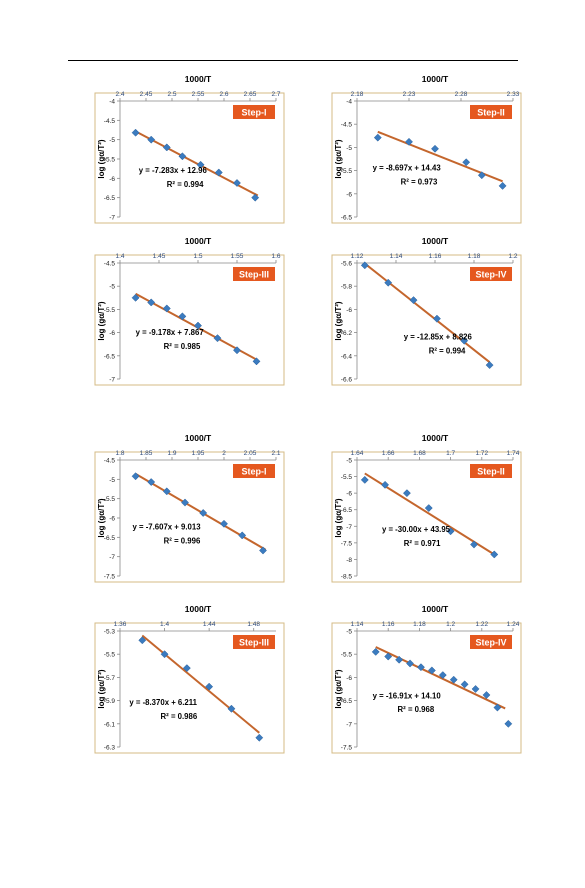 The height and width of the screenshot is (888, 585). I want to click on x-tick-label: 1.48, so click(253, 624).